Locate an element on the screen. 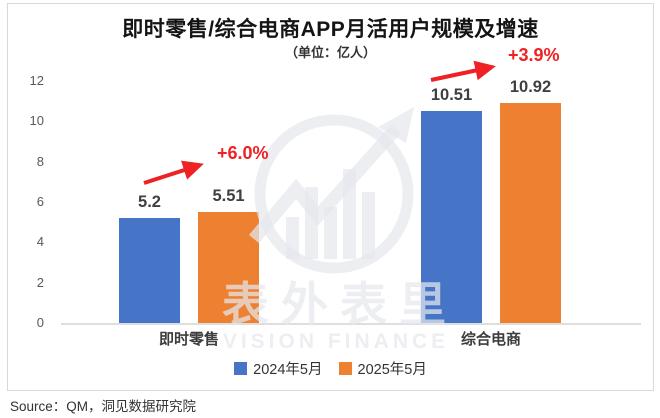 This screenshot has height=418, width=660. y-axis-tick-label: 4 is located at coordinates (40, 242).